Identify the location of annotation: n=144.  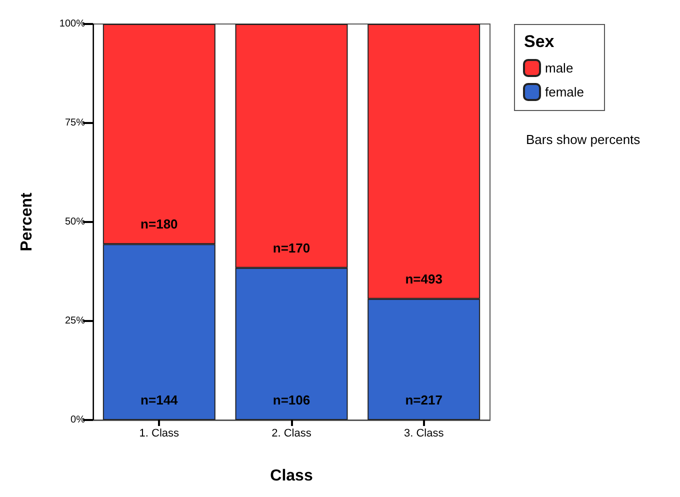
(159, 400).